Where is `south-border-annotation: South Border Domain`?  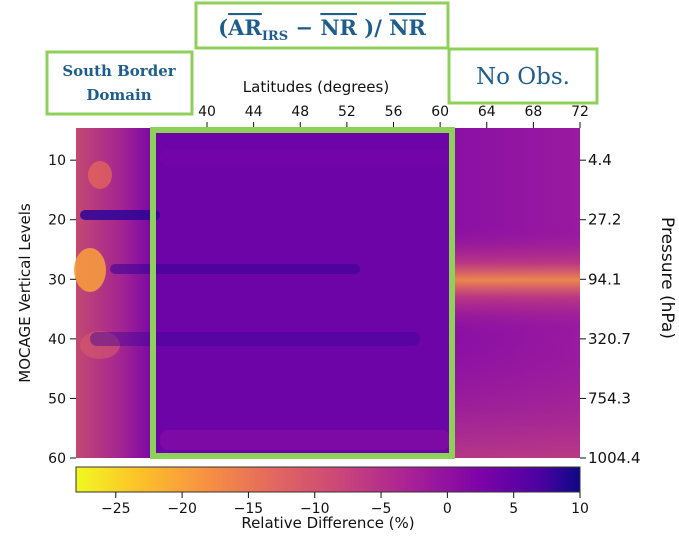
south-border-annotation: South Border Domain is located at coordinates (119, 83).